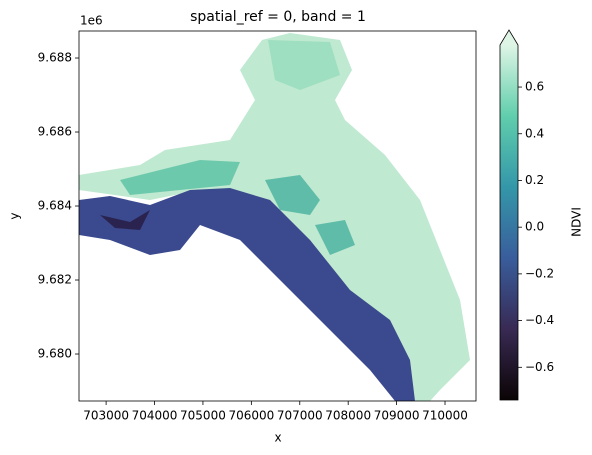  Describe the element at coordinates (534, 227) in the screenshot. I see `colorbar-tick-label: 0.0` at that location.